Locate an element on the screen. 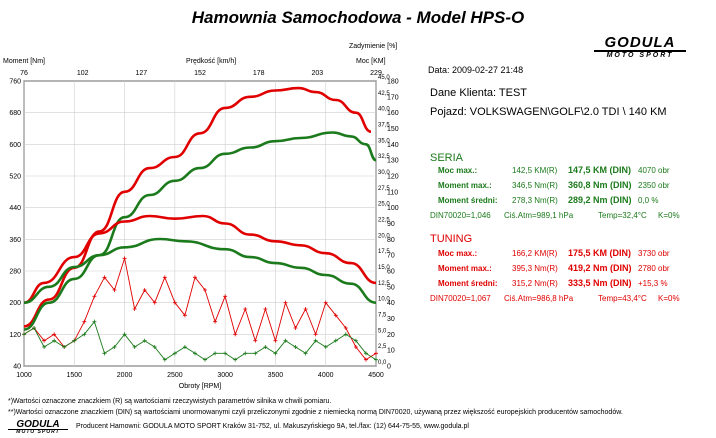 Image resolution: width=716 pixels, height=438 pixels. tuning-k: K=0% is located at coordinates (669, 298).